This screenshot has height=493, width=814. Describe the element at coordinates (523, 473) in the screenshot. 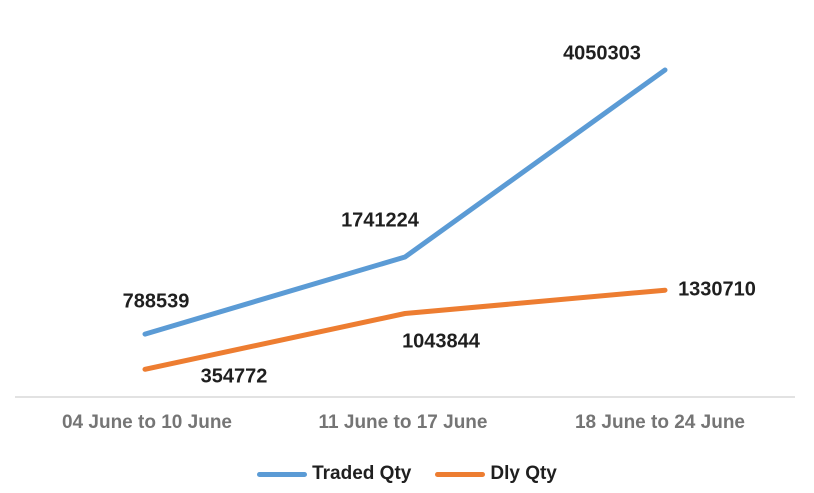

I see `legend-label-dly-qty: Dly Qty` at that location.